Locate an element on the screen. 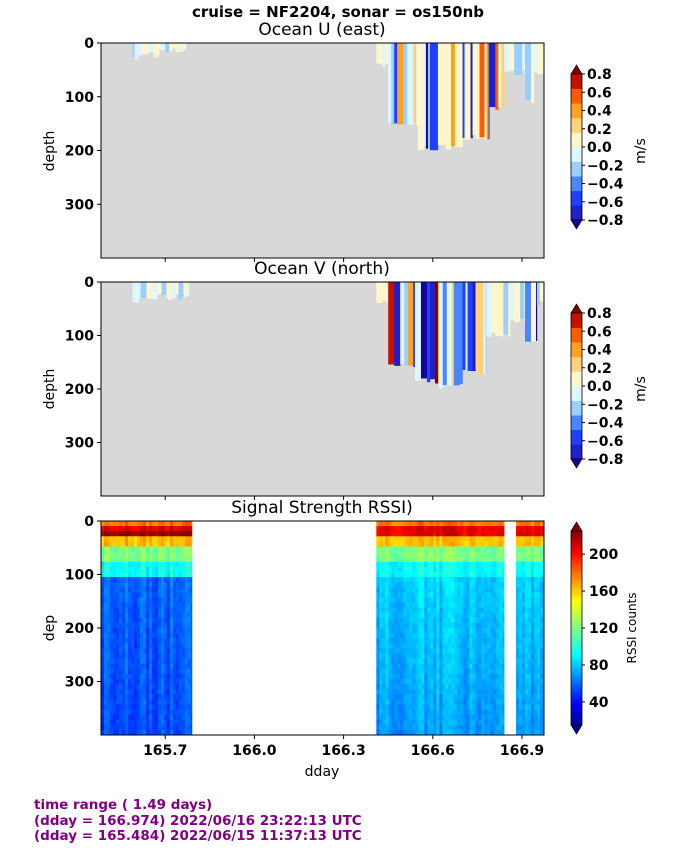 Image resolution: width=675 pixels, height=855 pixels. x-axis-label-rssi: dday is located at coordinates (322, 772).